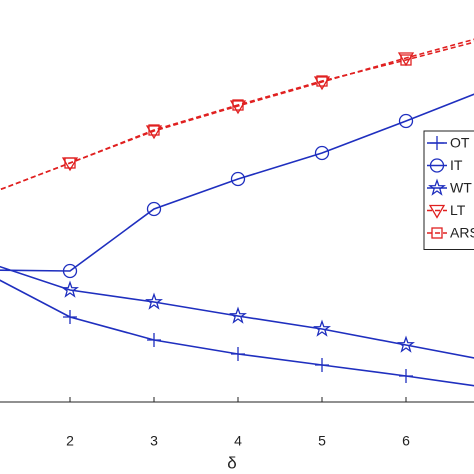  I want to click on legend-label: LT, so click(458, 210).